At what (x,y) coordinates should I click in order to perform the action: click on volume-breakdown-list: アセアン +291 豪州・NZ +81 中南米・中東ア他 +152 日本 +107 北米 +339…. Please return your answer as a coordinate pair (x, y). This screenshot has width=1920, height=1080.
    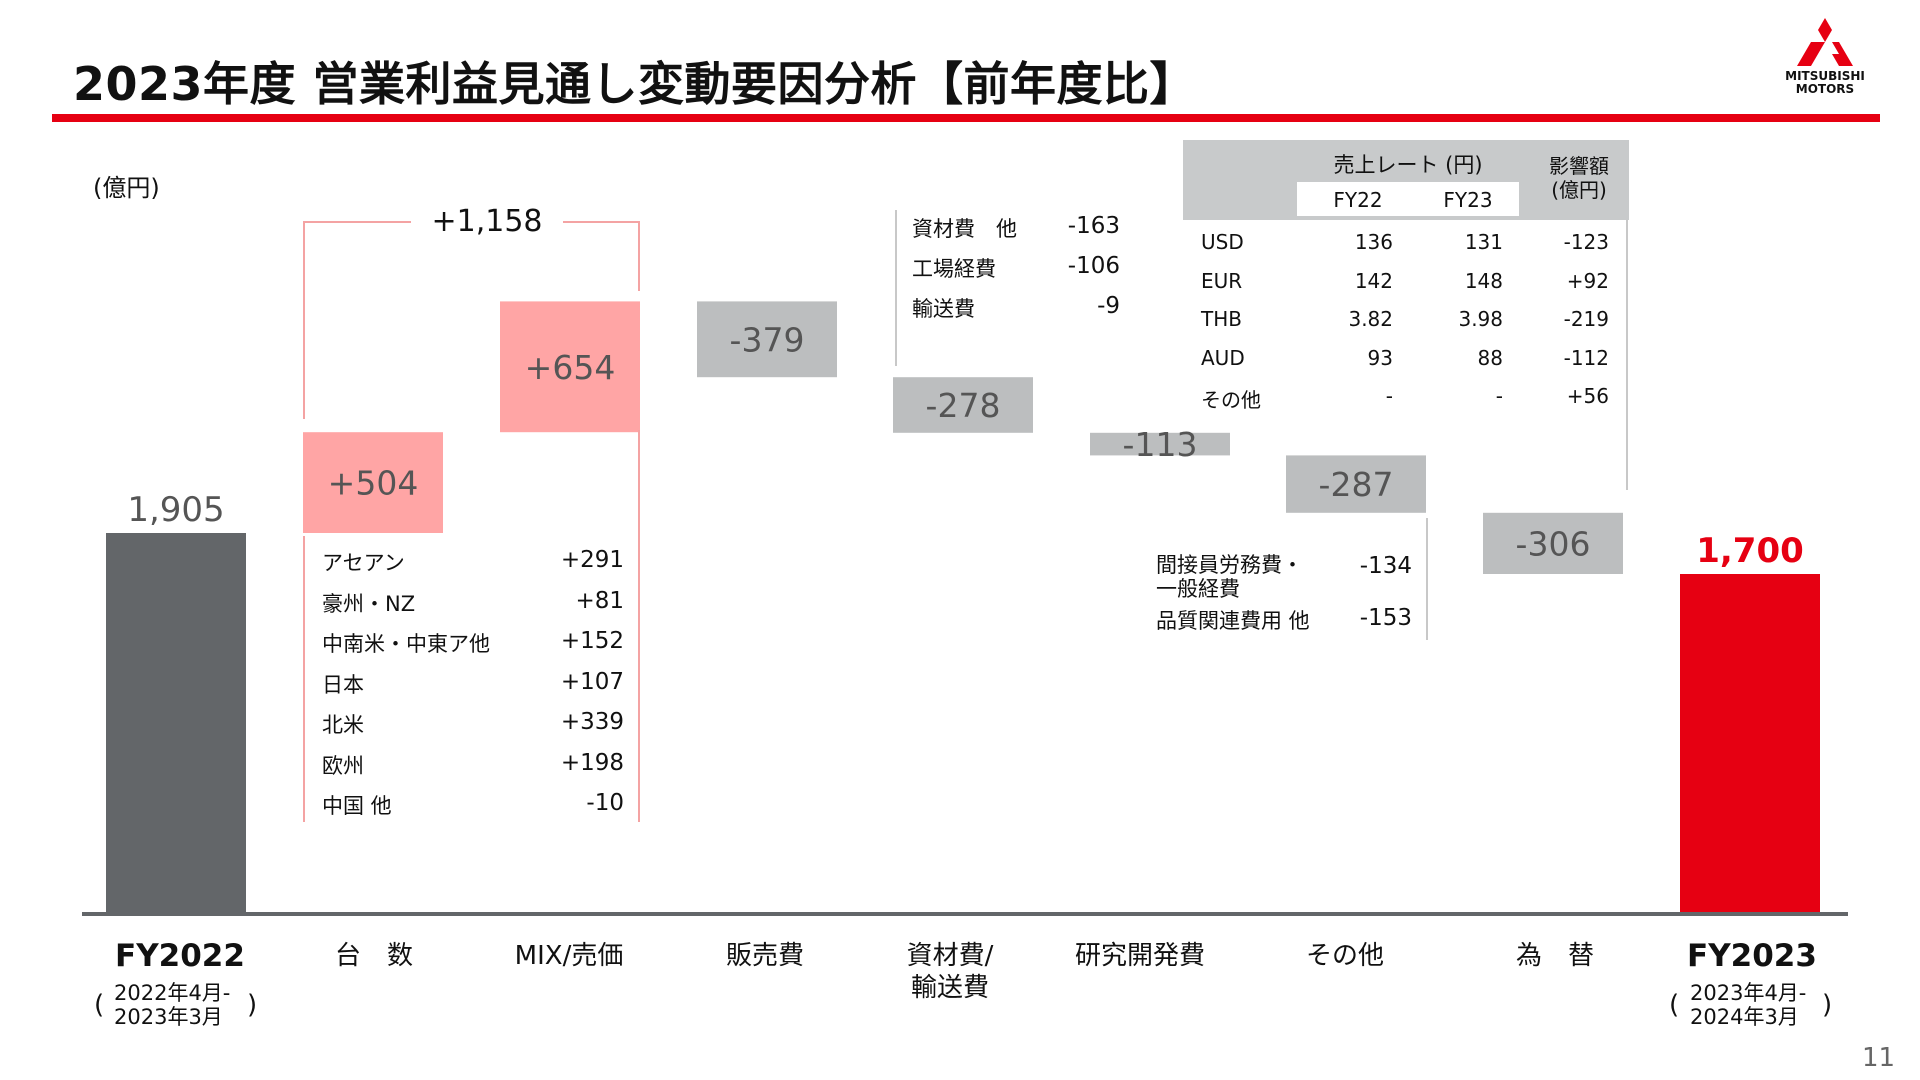
    Looking at the image, I should click on (473, 683).